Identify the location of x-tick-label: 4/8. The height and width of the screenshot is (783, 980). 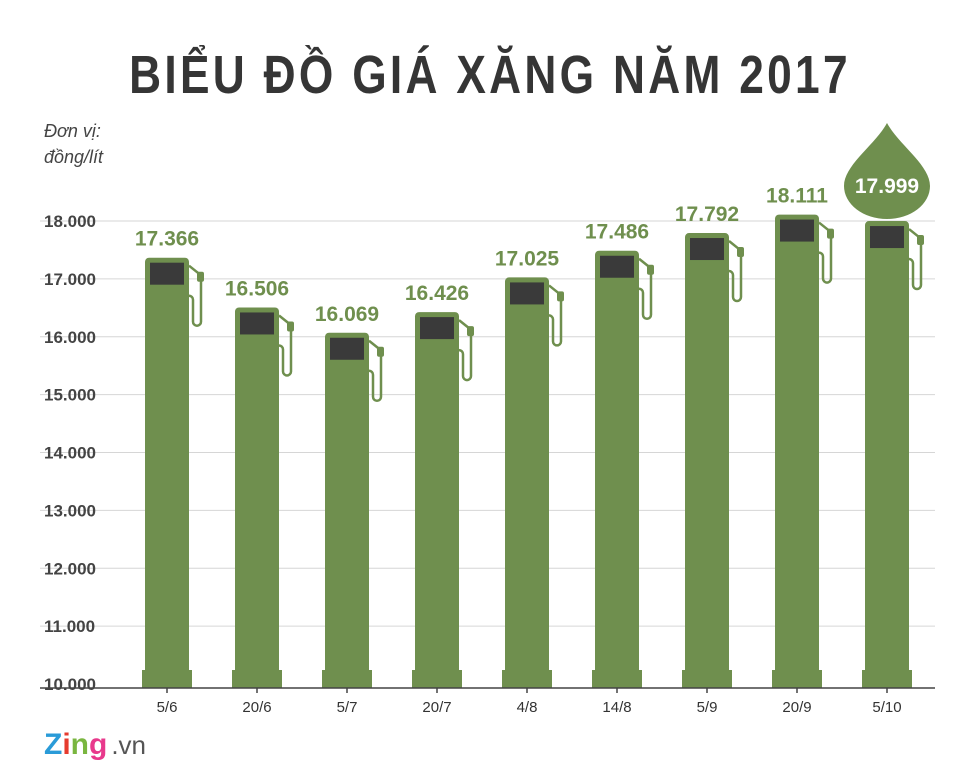
(527, 707).